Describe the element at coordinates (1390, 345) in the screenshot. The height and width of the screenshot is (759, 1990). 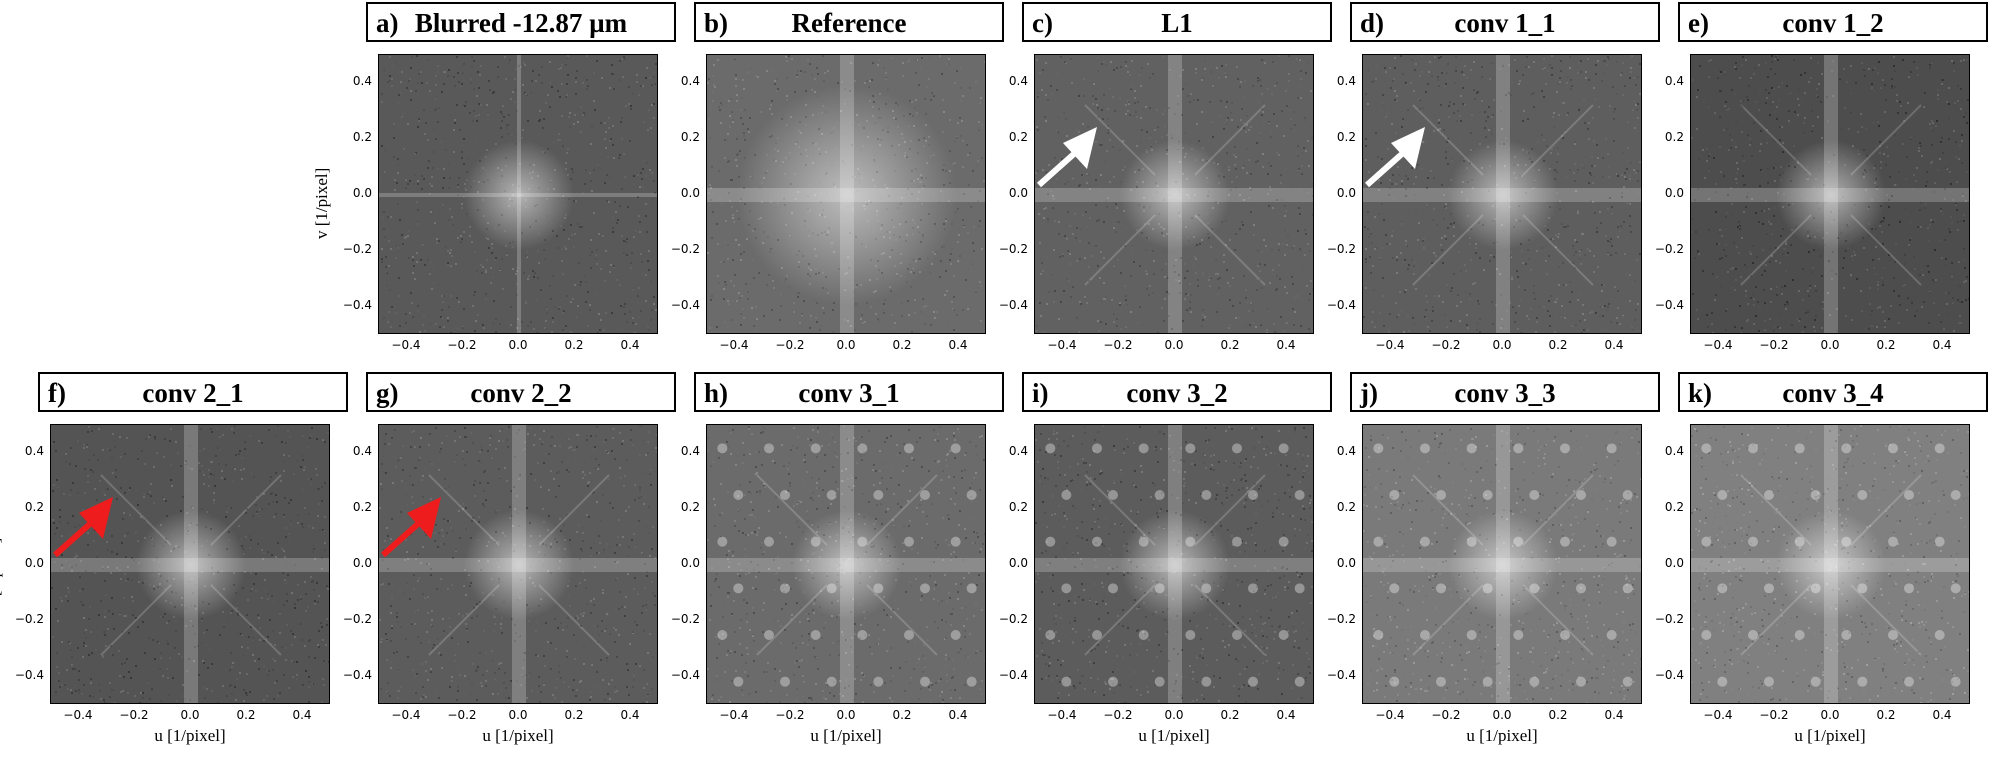
I see `x-tick-label: −0.4` at that location.